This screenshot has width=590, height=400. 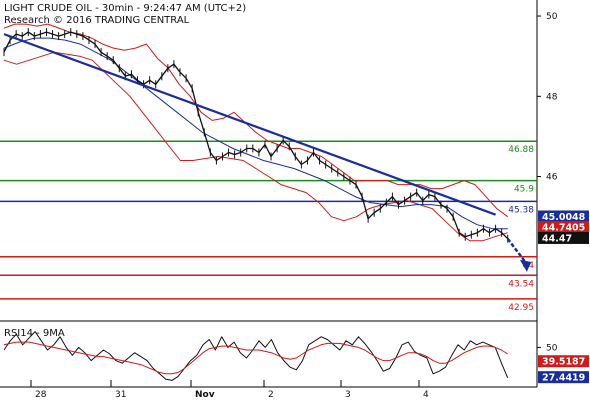 I want to click on x-tick-label: 4, so click(x=426, y=395).